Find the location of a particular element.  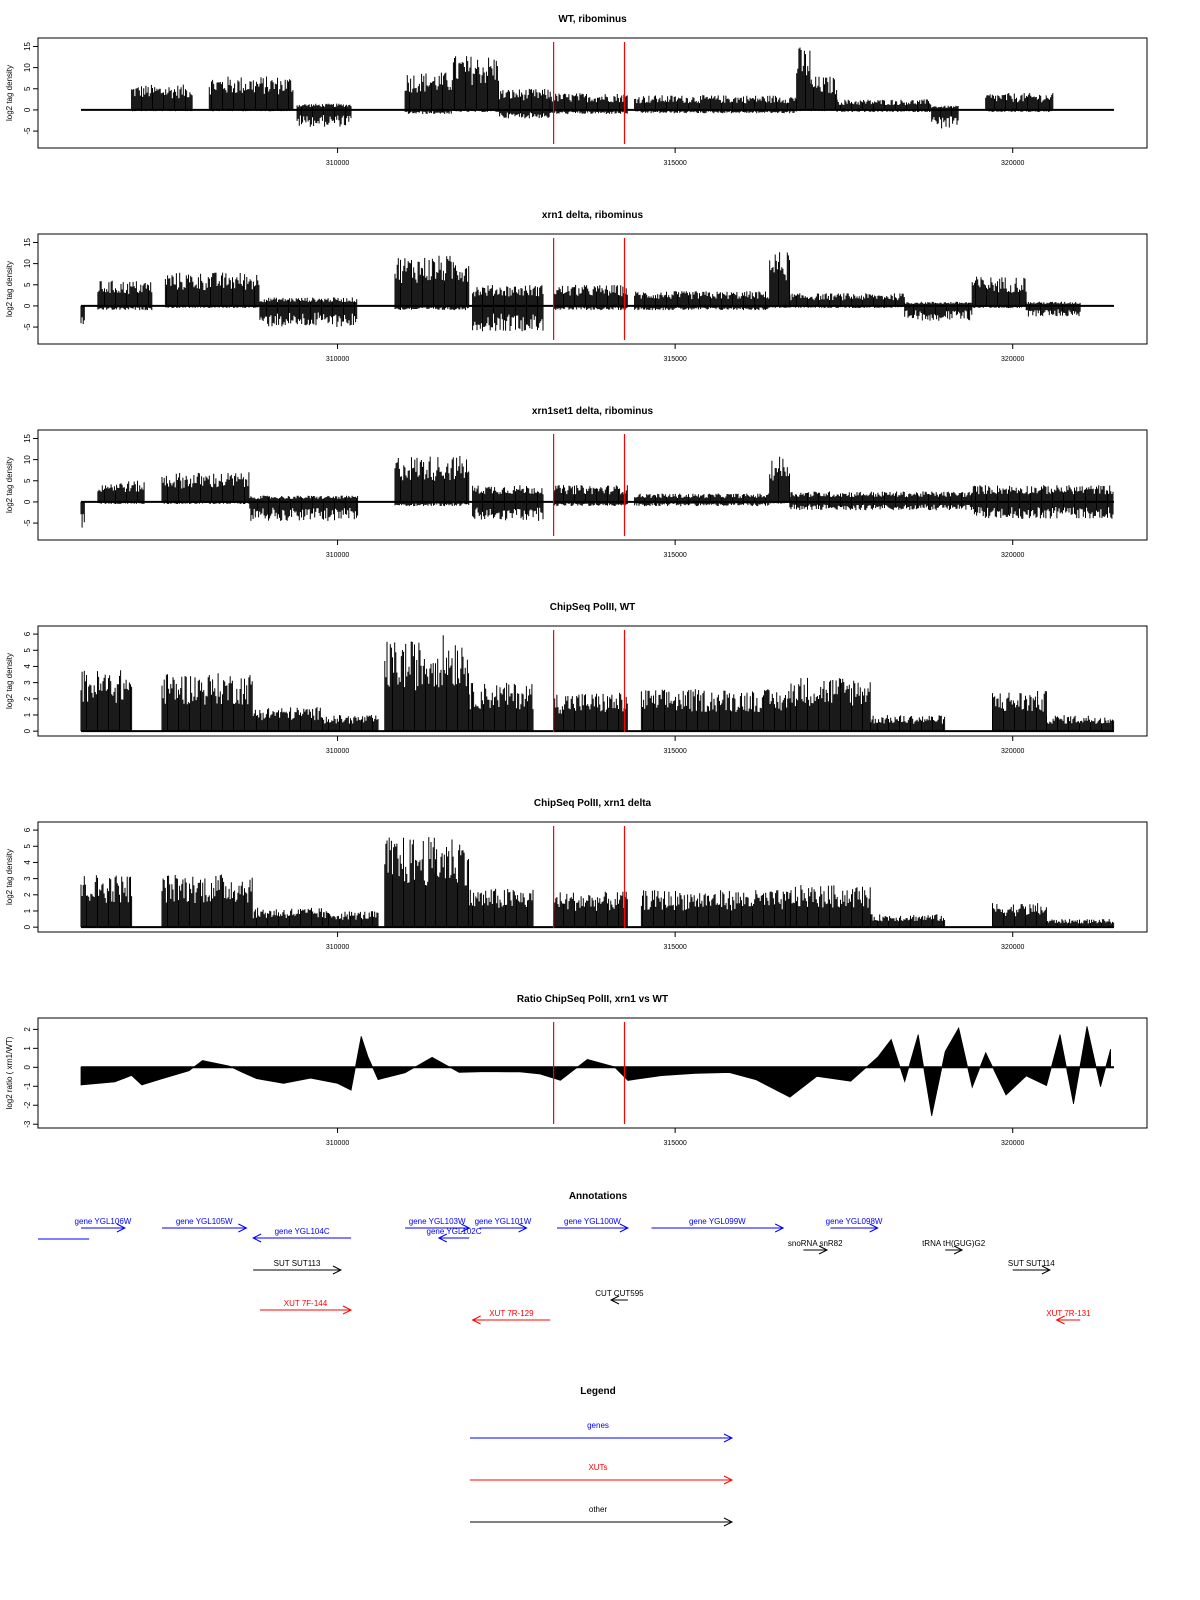

y-tick-label: 15 is located at coordinates (27, 437).